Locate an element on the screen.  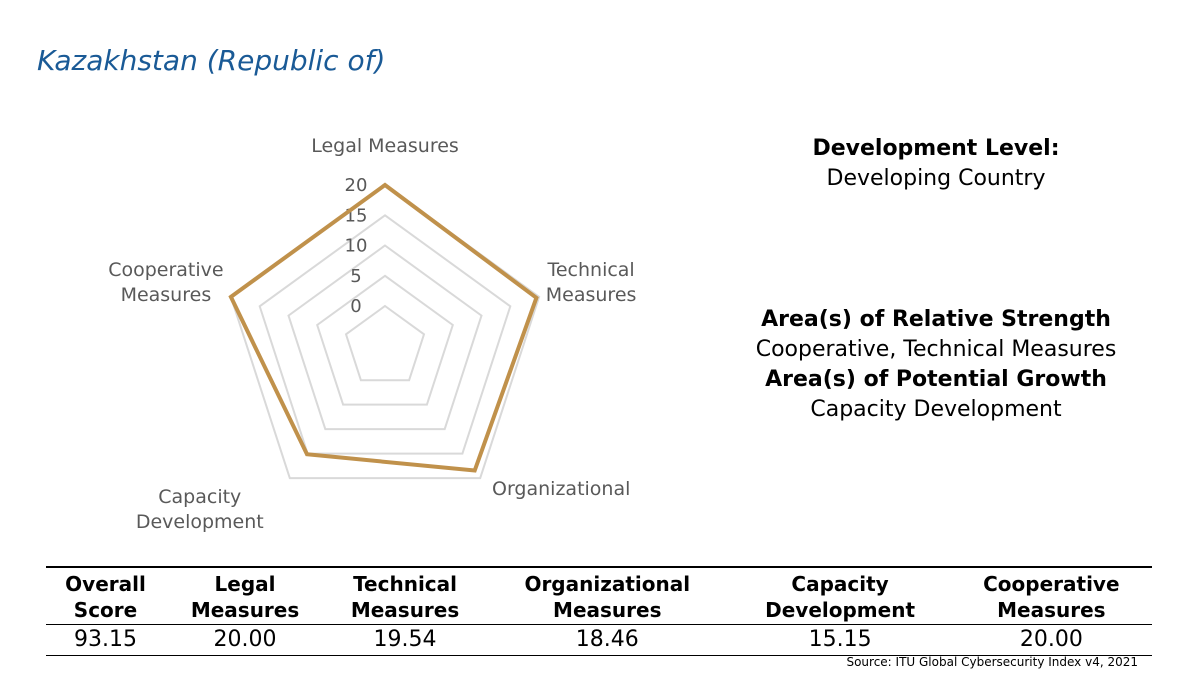
value-legal-measures: 20.00 is located at coordinates (245, 639).